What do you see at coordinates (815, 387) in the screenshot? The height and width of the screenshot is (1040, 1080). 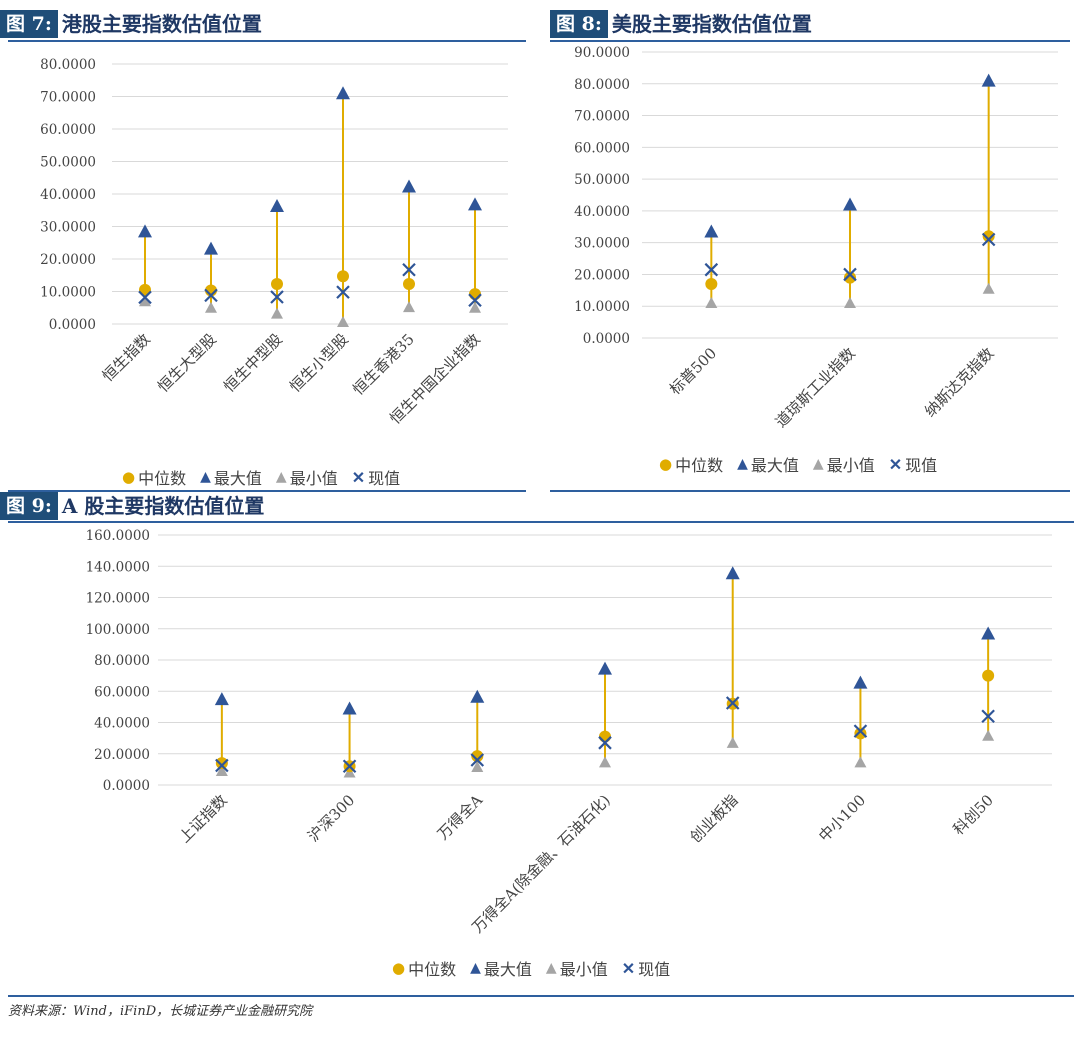 I see `category-label: 道琼斯工业指数` at bounding box center [815, 387].